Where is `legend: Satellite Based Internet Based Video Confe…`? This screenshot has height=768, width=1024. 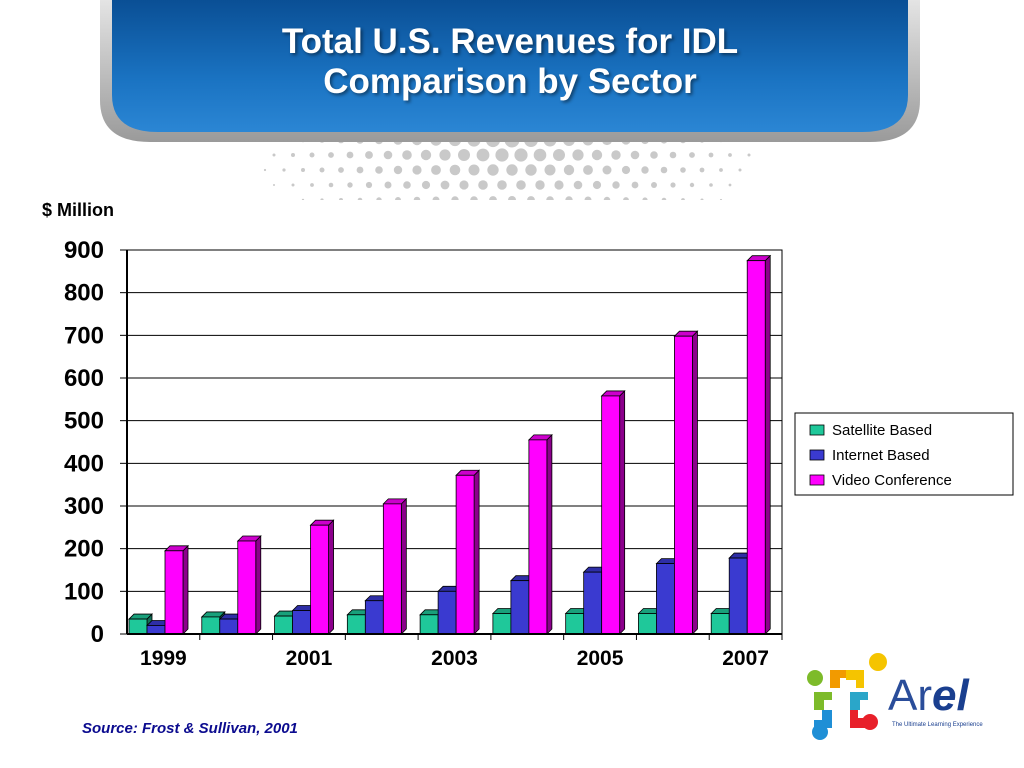 legend: Satellite Based Internet Based Video Confe… is located at coordinates (904, 454).